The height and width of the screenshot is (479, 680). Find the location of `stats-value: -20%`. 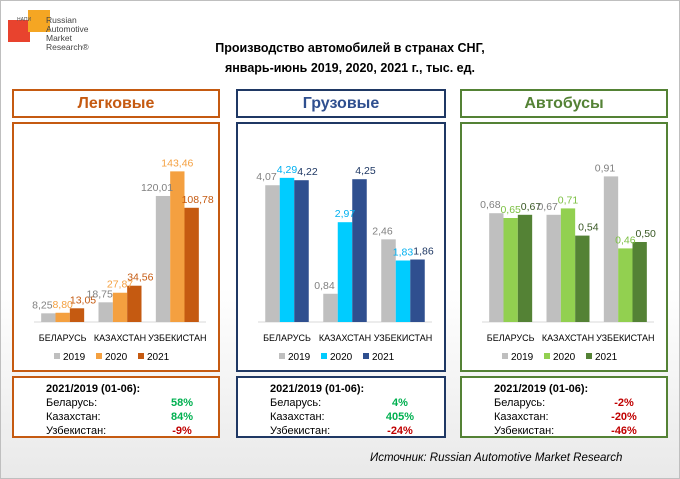

stats-value: -20% is located at coordinates (624, 417).